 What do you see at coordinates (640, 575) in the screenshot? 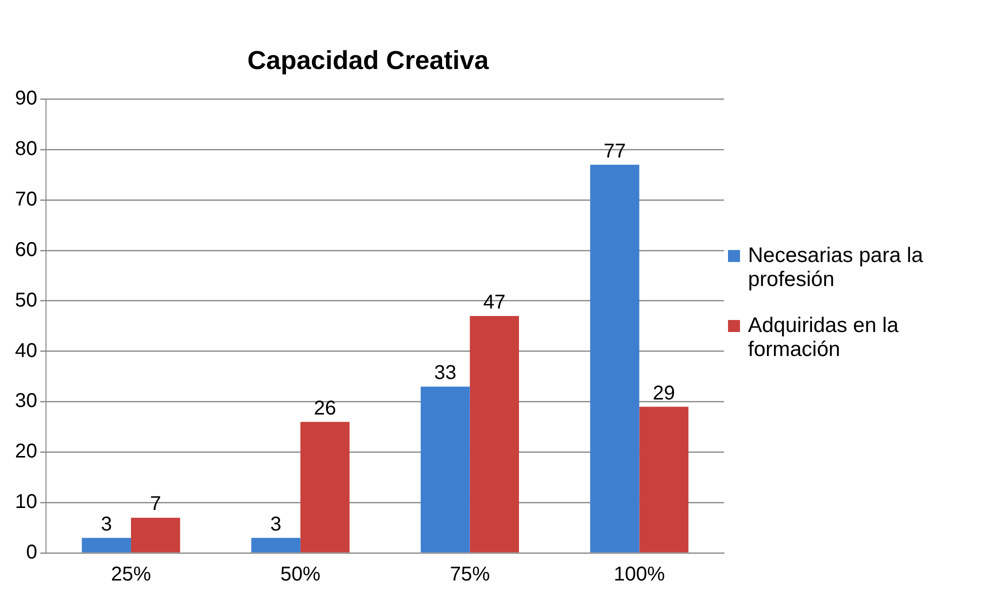
I see `x-tick-label: 100%` at bounding box center [640, 575].